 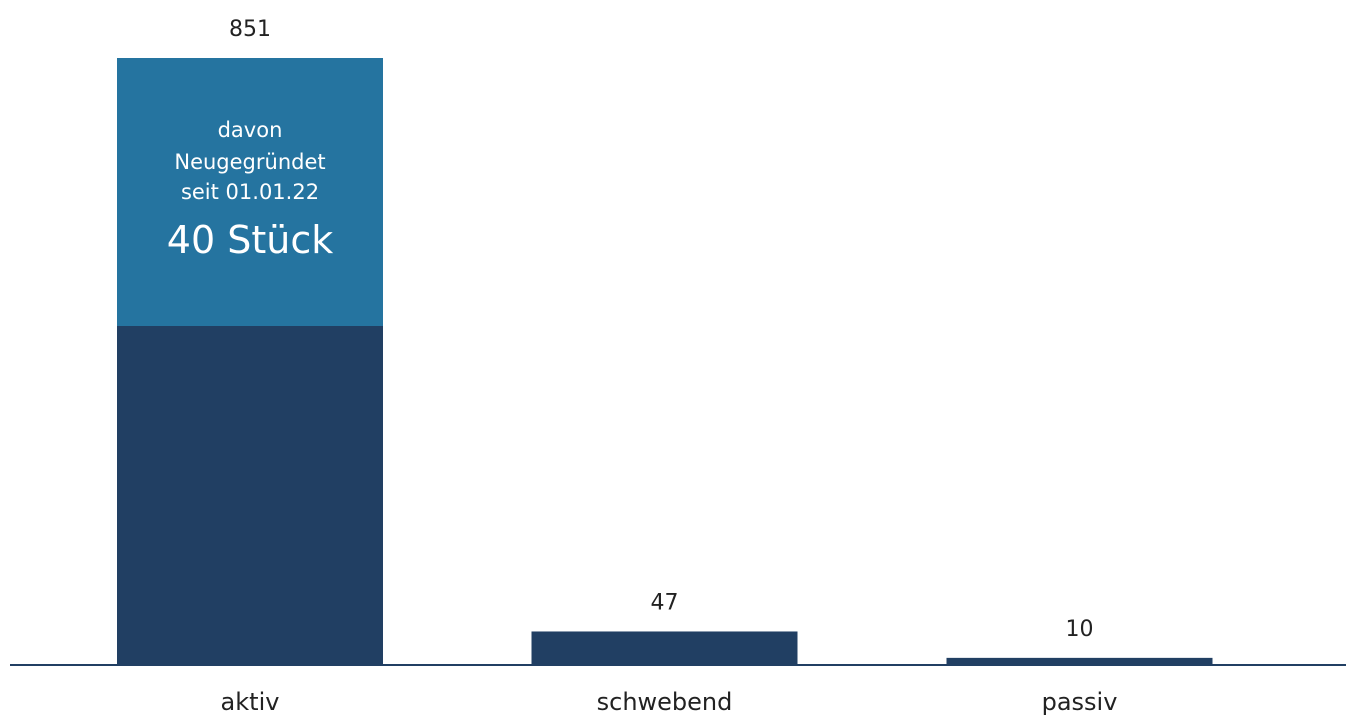 I want to click on highlight-segment, so click(x=250, y=192).